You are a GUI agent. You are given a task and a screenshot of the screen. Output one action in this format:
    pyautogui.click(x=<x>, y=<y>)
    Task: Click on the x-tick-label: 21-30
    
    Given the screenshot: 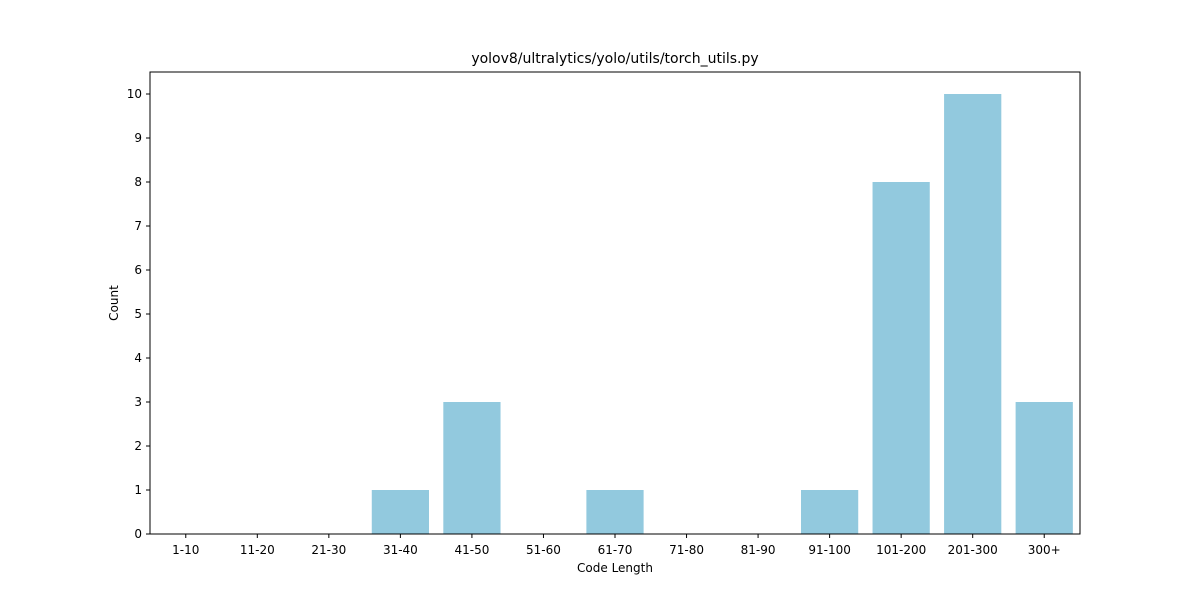 What is the action you would take?
    pyautogui.click(x=328, y=550)
    